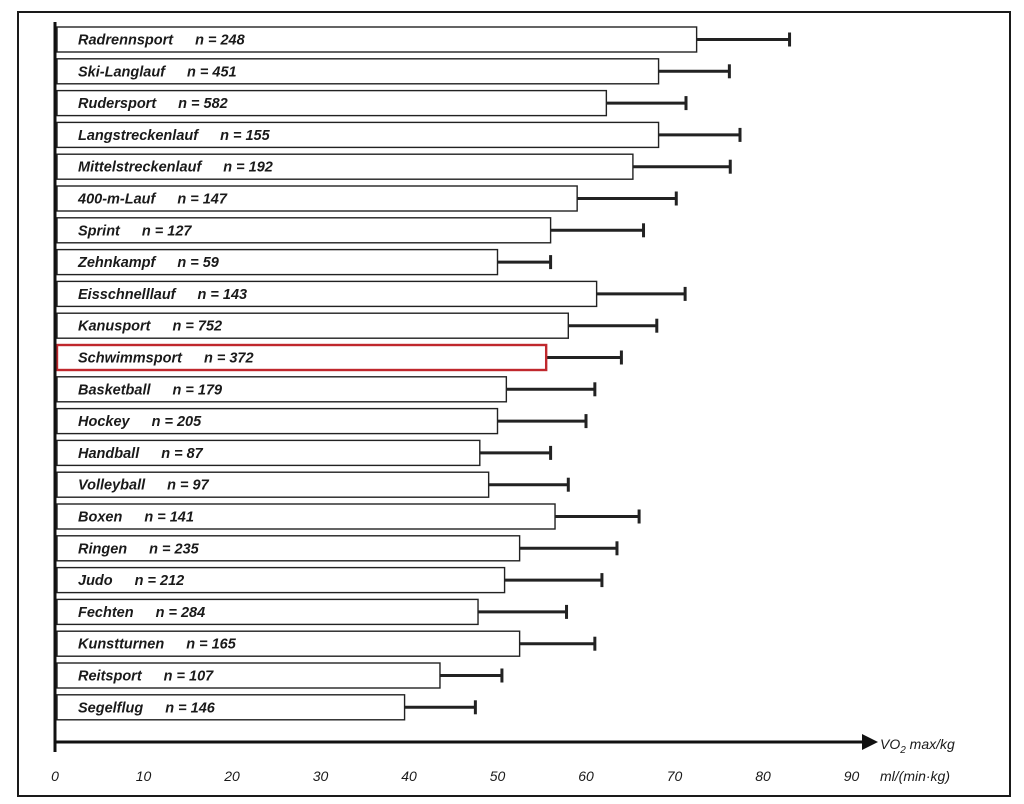 This screenshot has width=1024, height=804. I want to click on bar-sample-size-label: n = 248, so click(220, 41).